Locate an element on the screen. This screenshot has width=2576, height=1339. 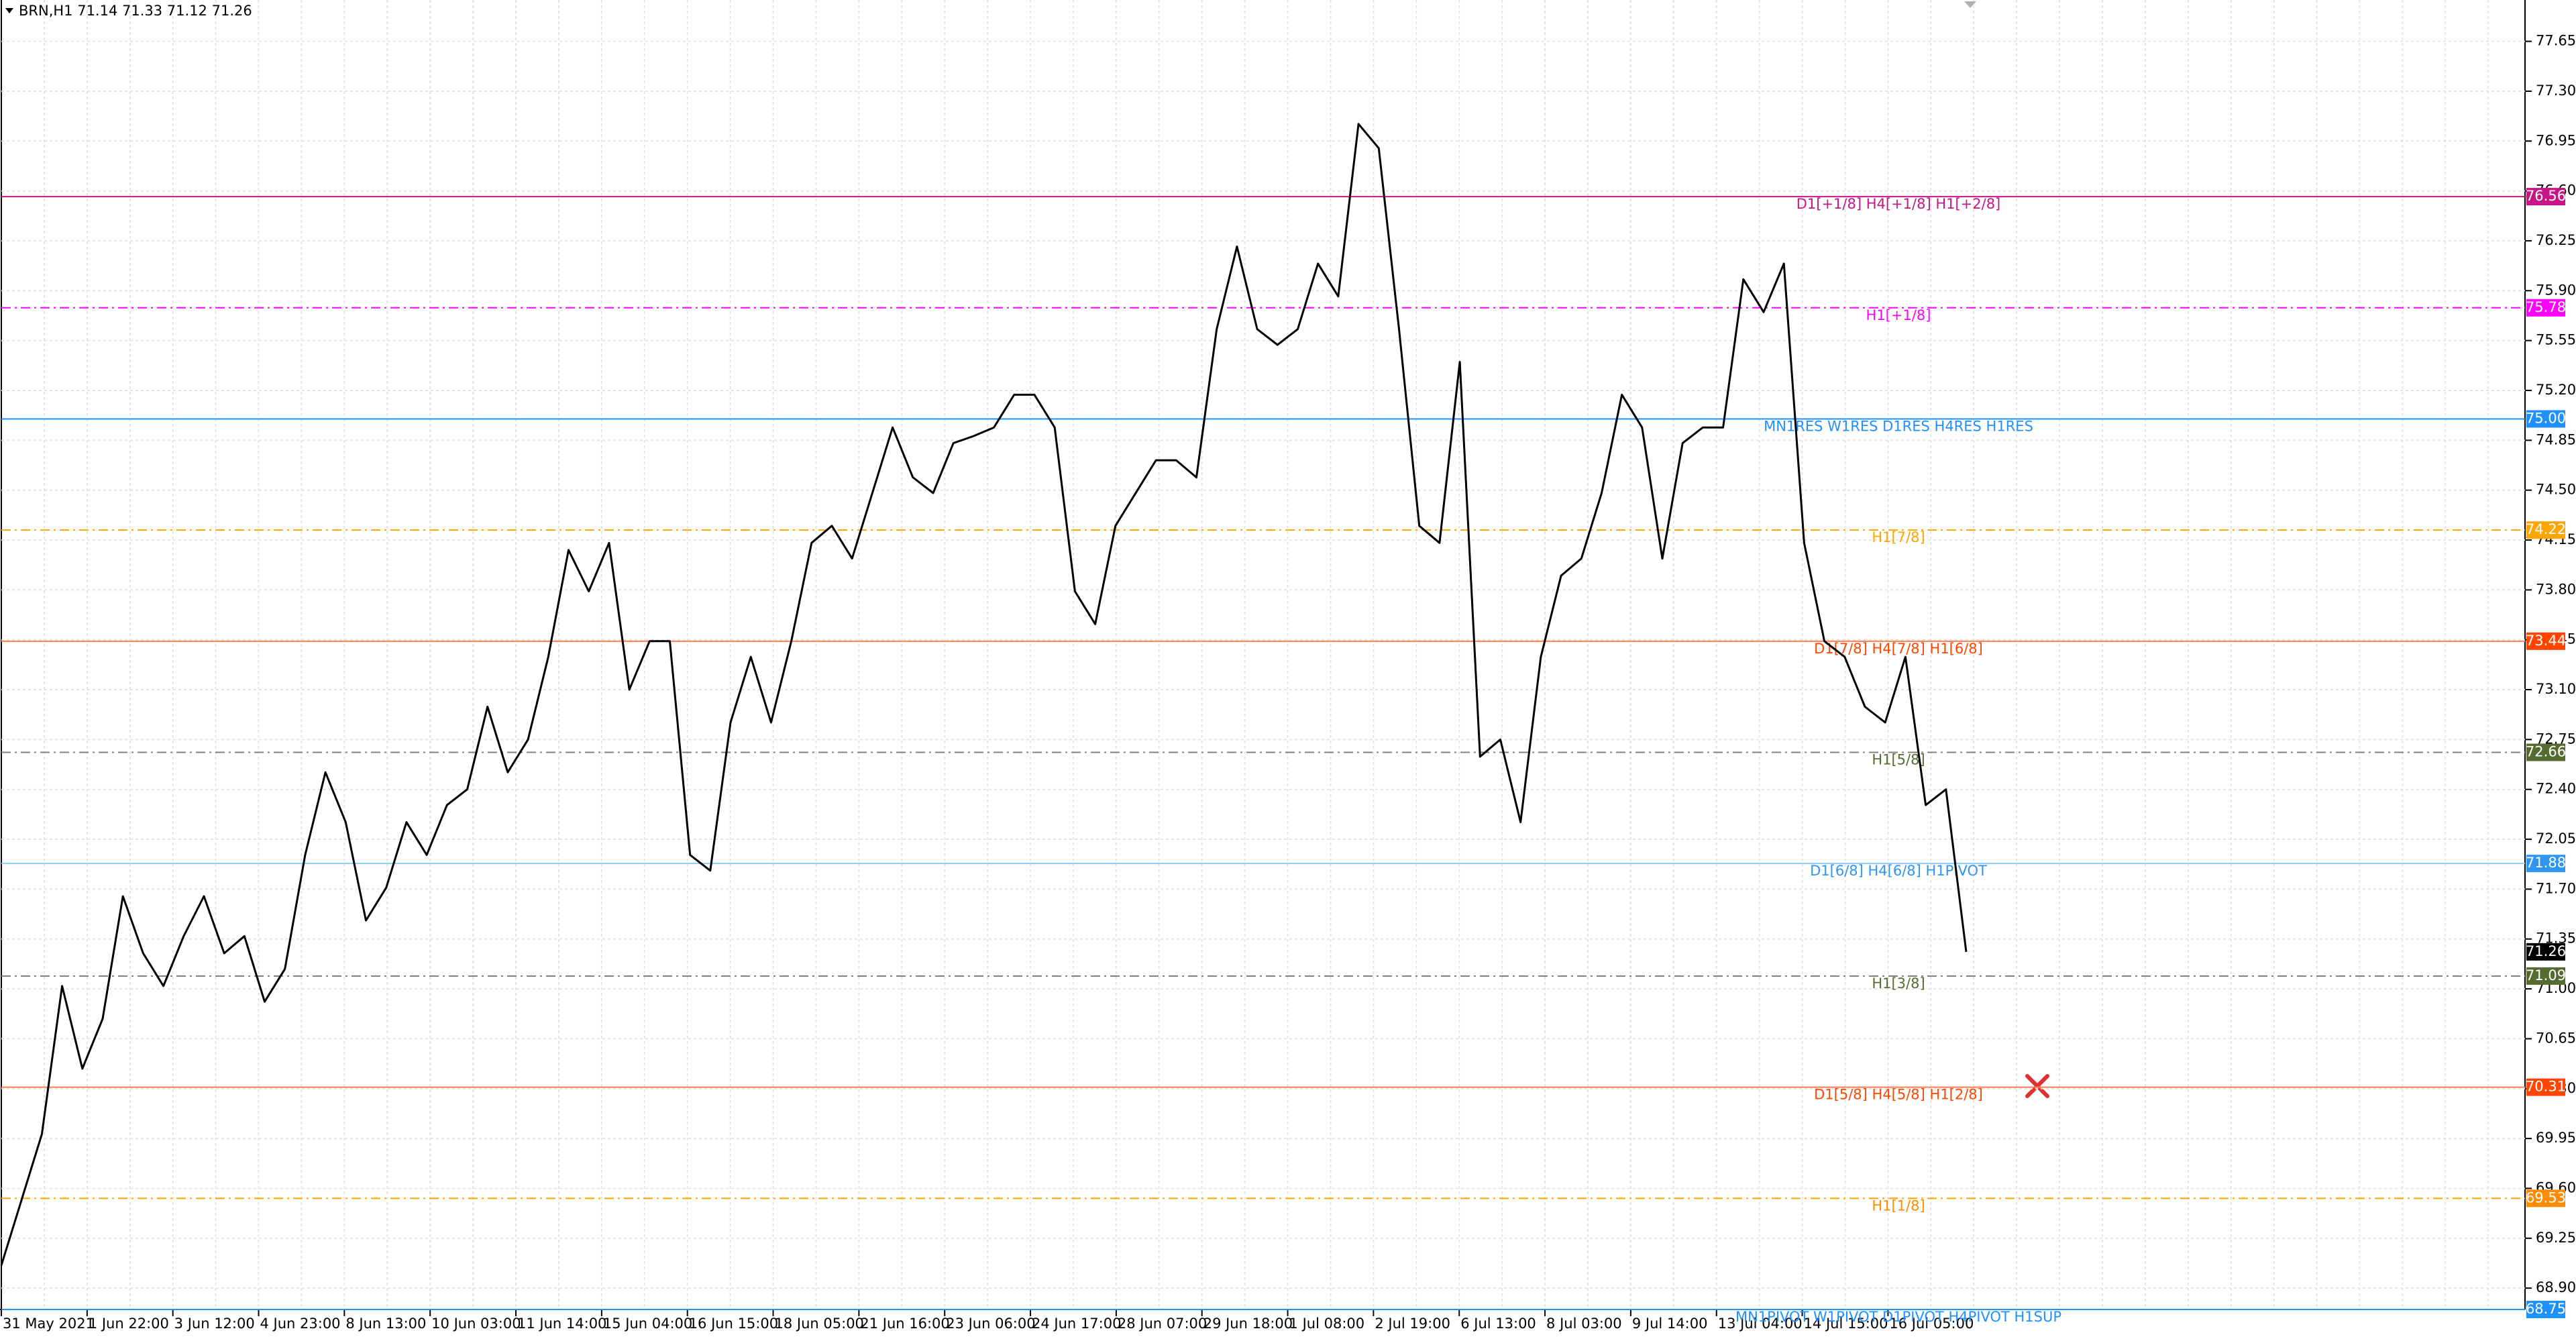
y-tick-label: 75.90 is located at coordinates (2556, 290).